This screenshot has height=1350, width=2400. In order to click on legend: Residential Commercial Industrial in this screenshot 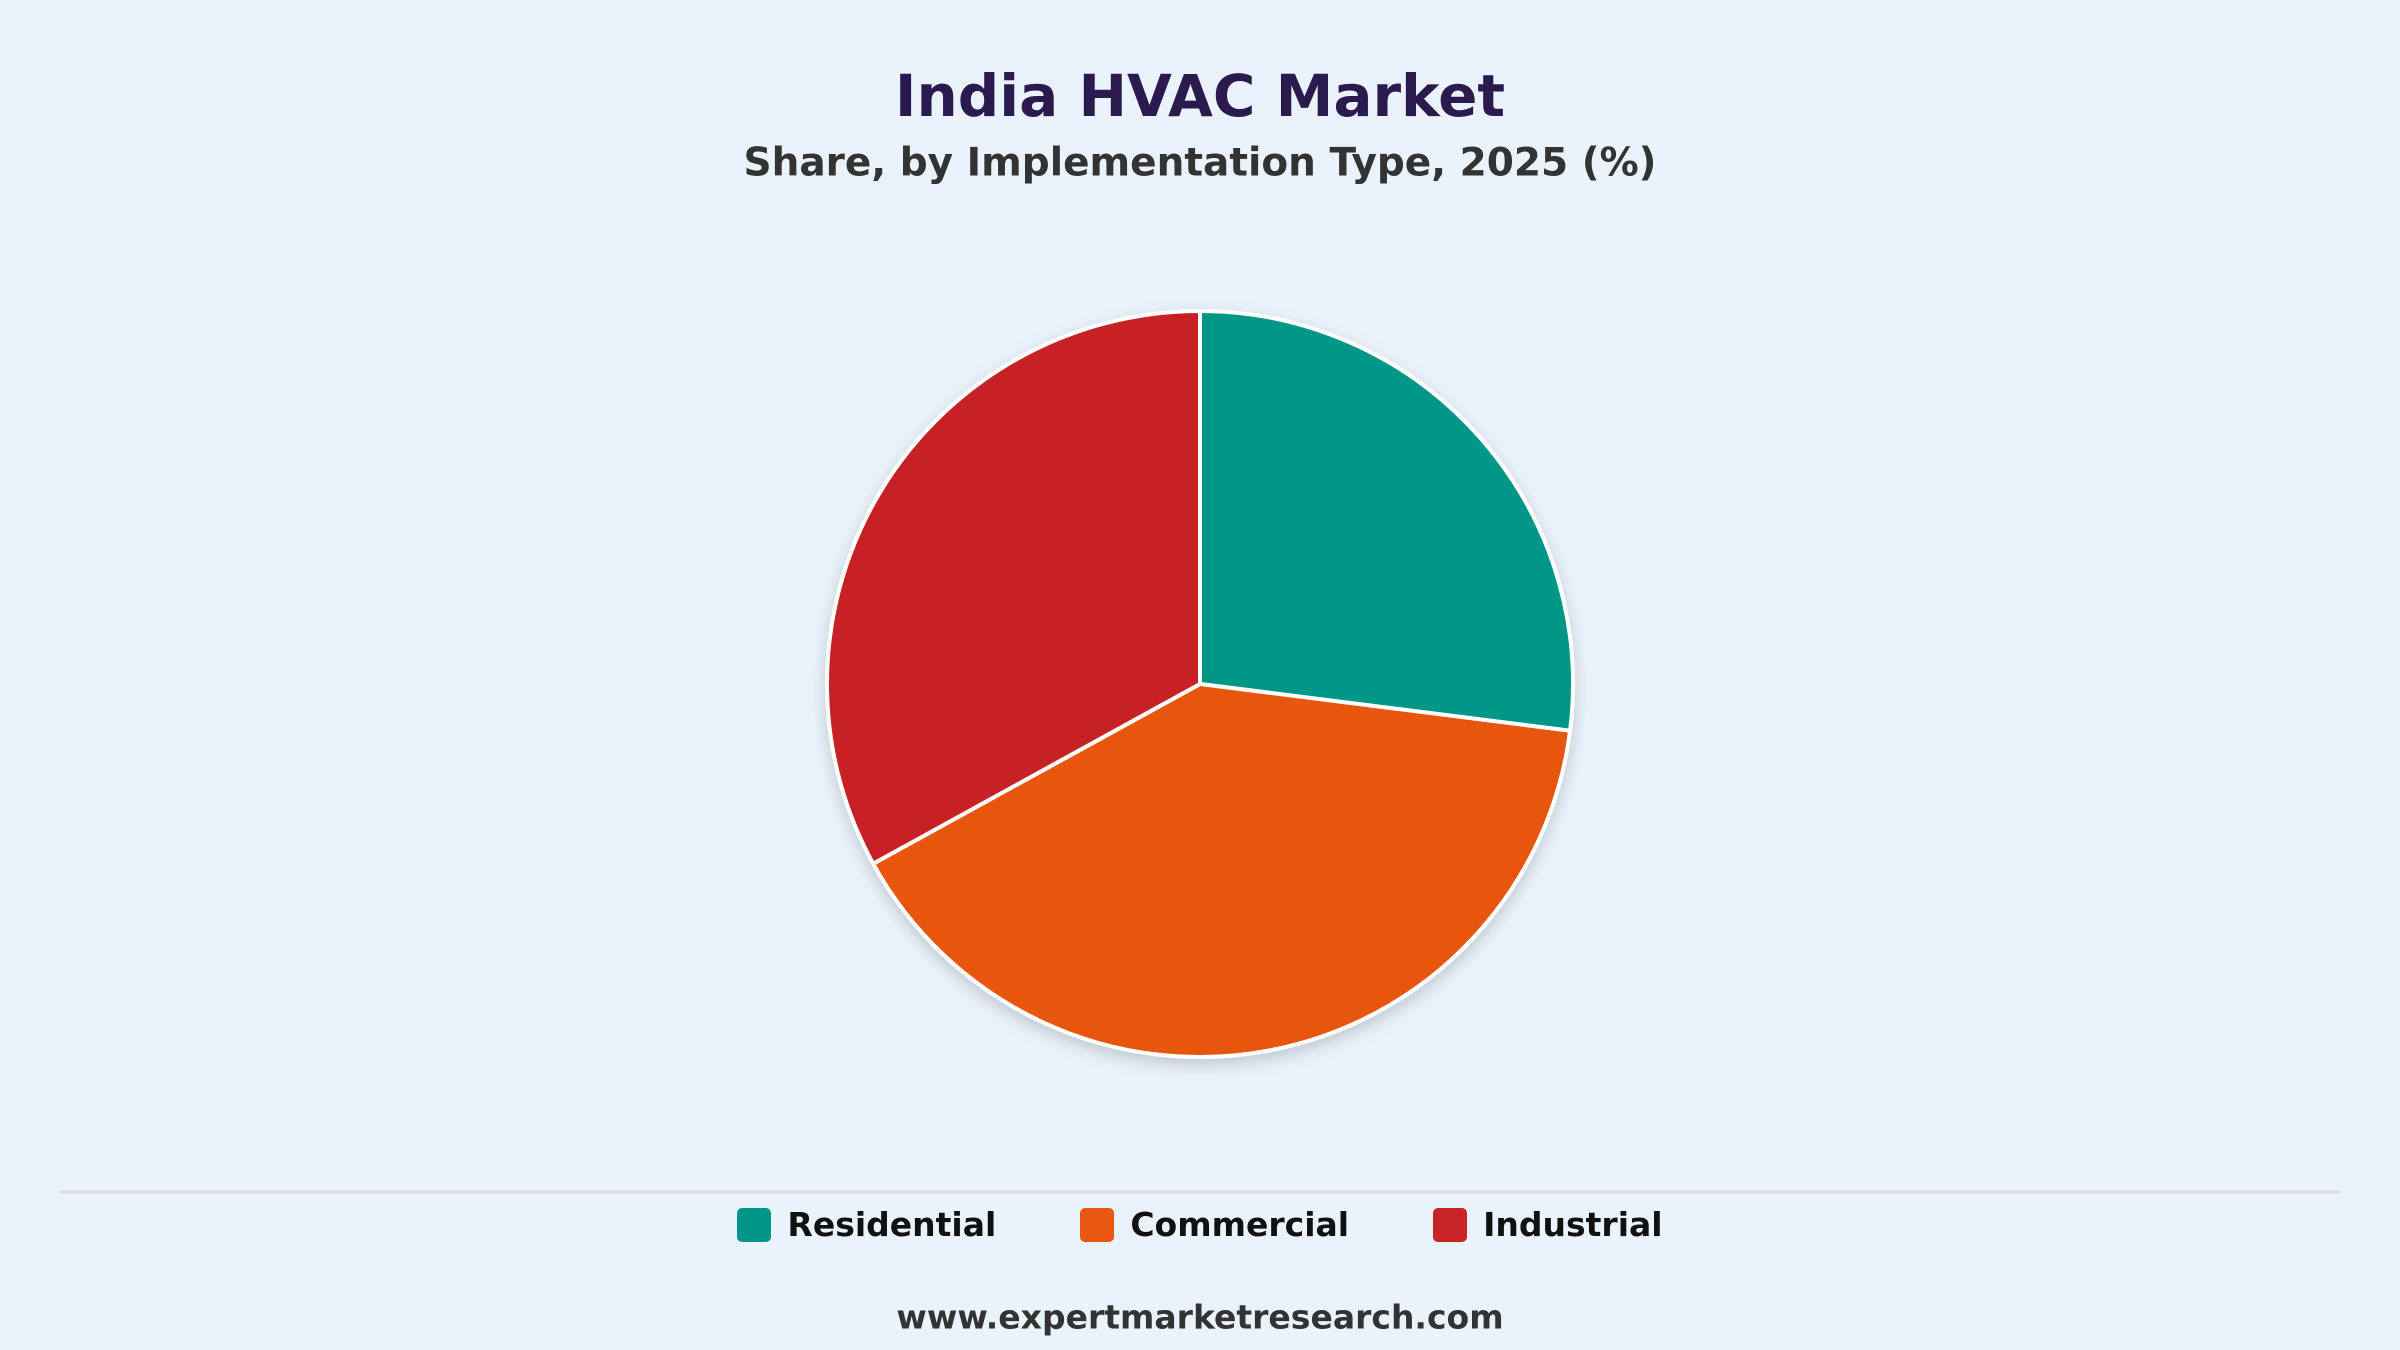, I will do `click(1200, 1224)`.